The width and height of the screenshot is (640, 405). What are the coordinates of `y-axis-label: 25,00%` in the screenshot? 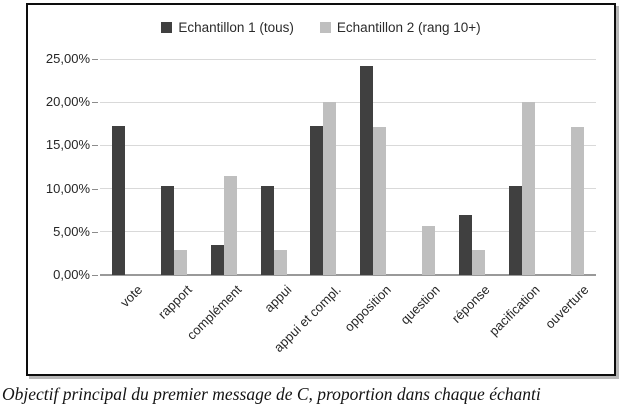 It's located at (67, 58).